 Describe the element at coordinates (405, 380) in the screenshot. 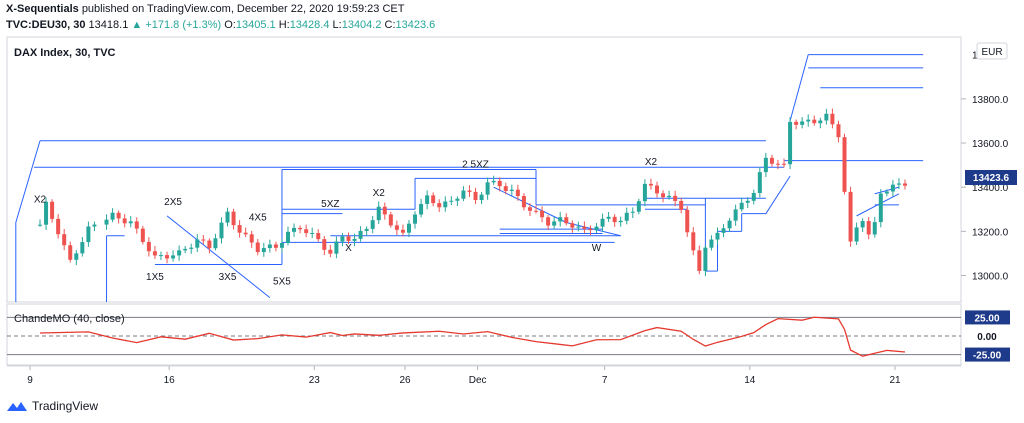

I see `time-tick-label: 26` at that location.